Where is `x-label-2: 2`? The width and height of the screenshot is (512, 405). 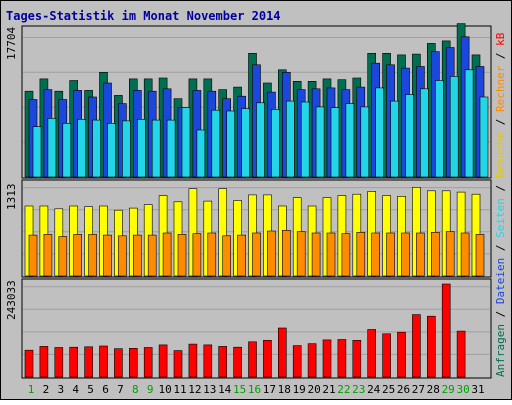
x-label-2: 2 is located at coordinates (46, 389).